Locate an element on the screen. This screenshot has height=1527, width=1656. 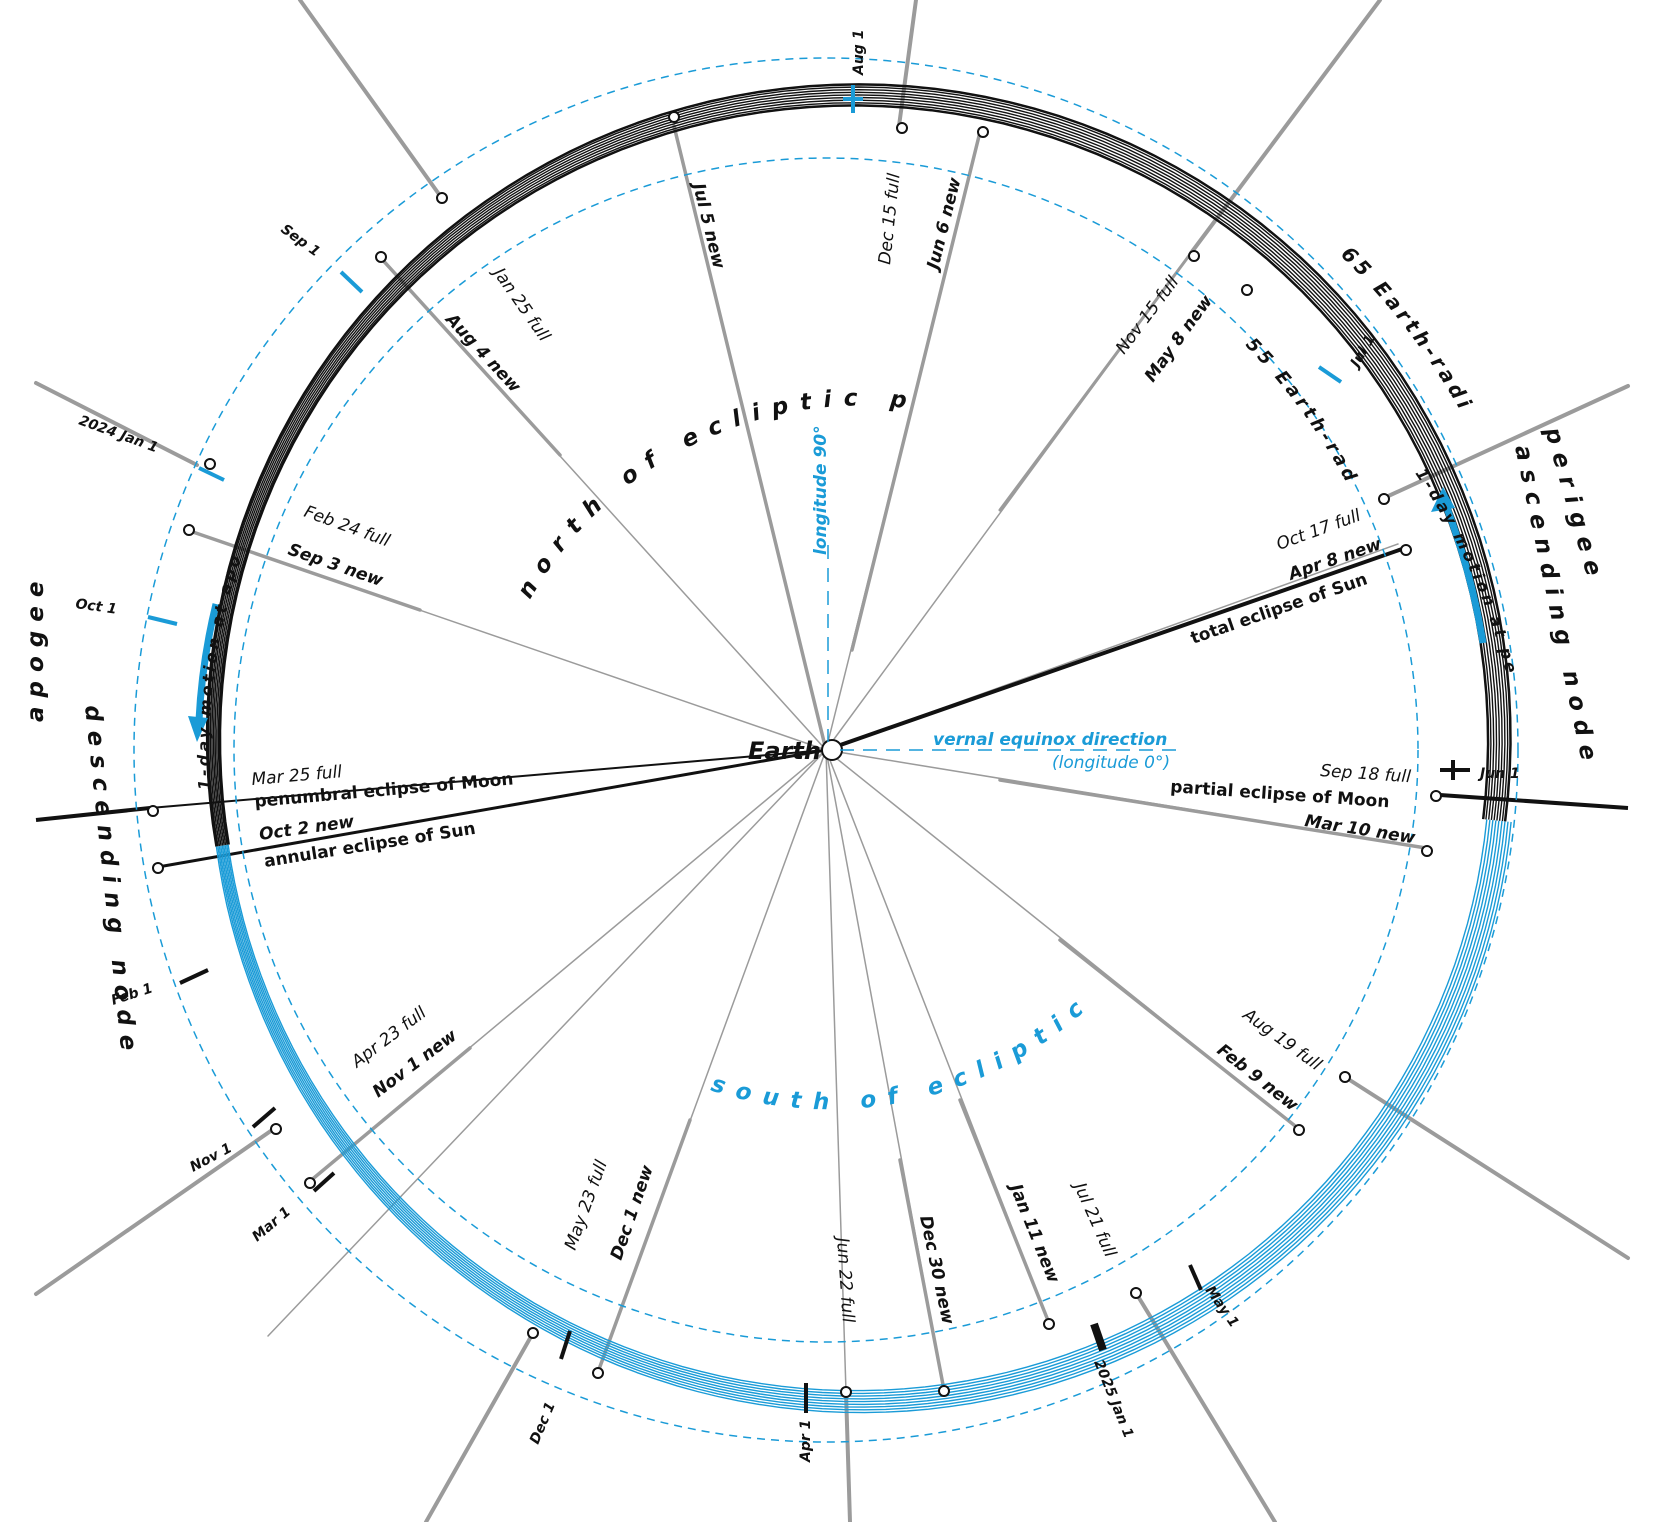
phase-dot-dec30 is located at coordinates (944, 1391).